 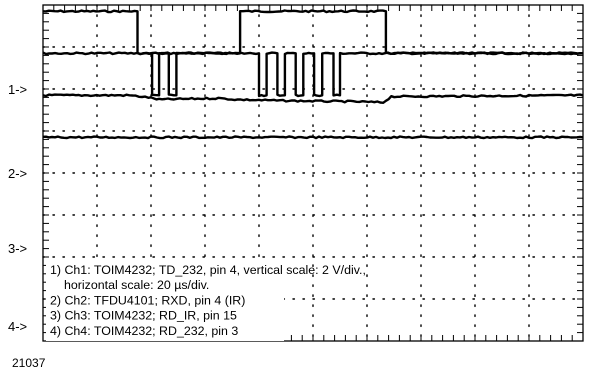 I want to click on channel-marker-2: 2->, so click(x=18, y=173).